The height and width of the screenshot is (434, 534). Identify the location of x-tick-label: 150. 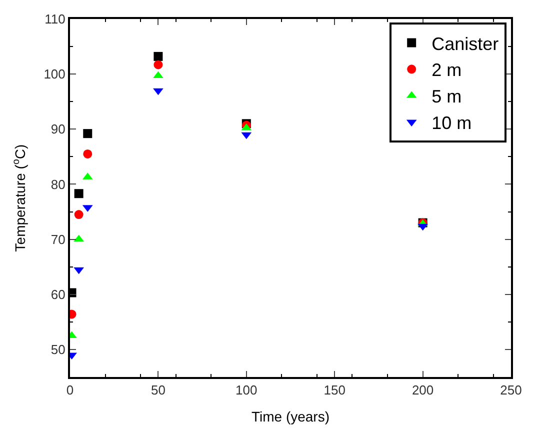
(335, 390).